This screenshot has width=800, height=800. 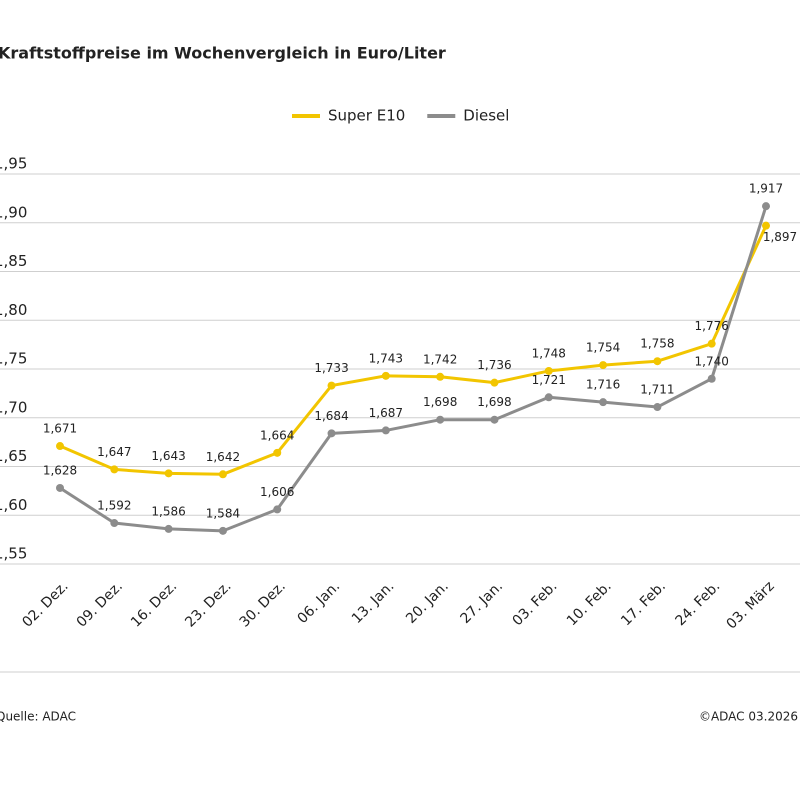 I want to click on data-label: 1,748, so click(x=549, y=353).